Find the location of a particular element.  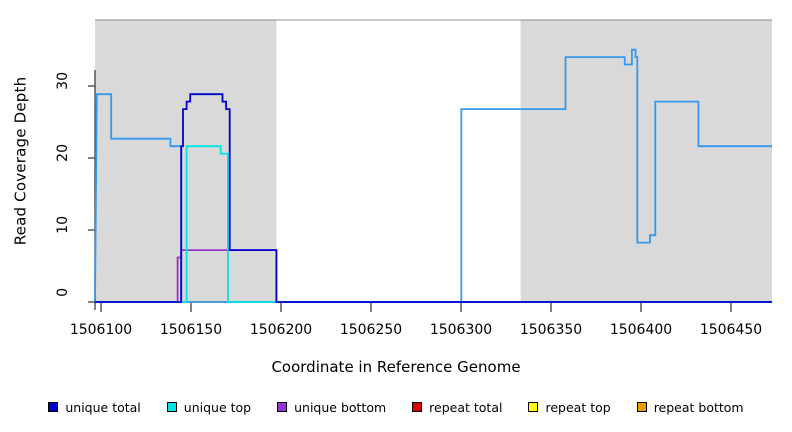

y-tick-label-0: 0 is located at coordinates (63, 292).